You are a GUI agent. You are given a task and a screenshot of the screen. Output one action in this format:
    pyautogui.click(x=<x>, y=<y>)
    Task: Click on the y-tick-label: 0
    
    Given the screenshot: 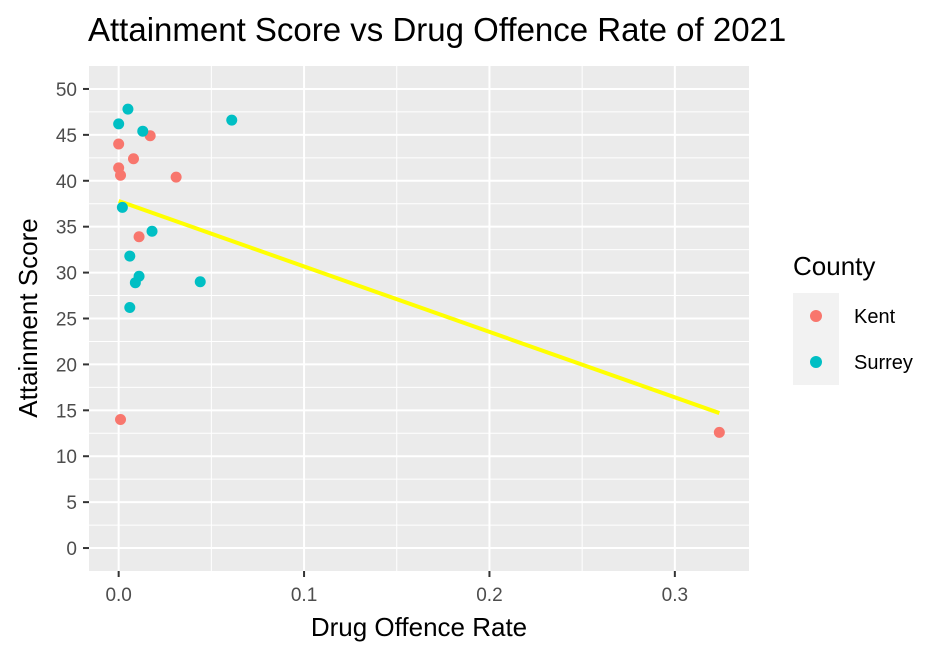 What is the action you would take?
    pyautogui.click(x=71, y=549)
    